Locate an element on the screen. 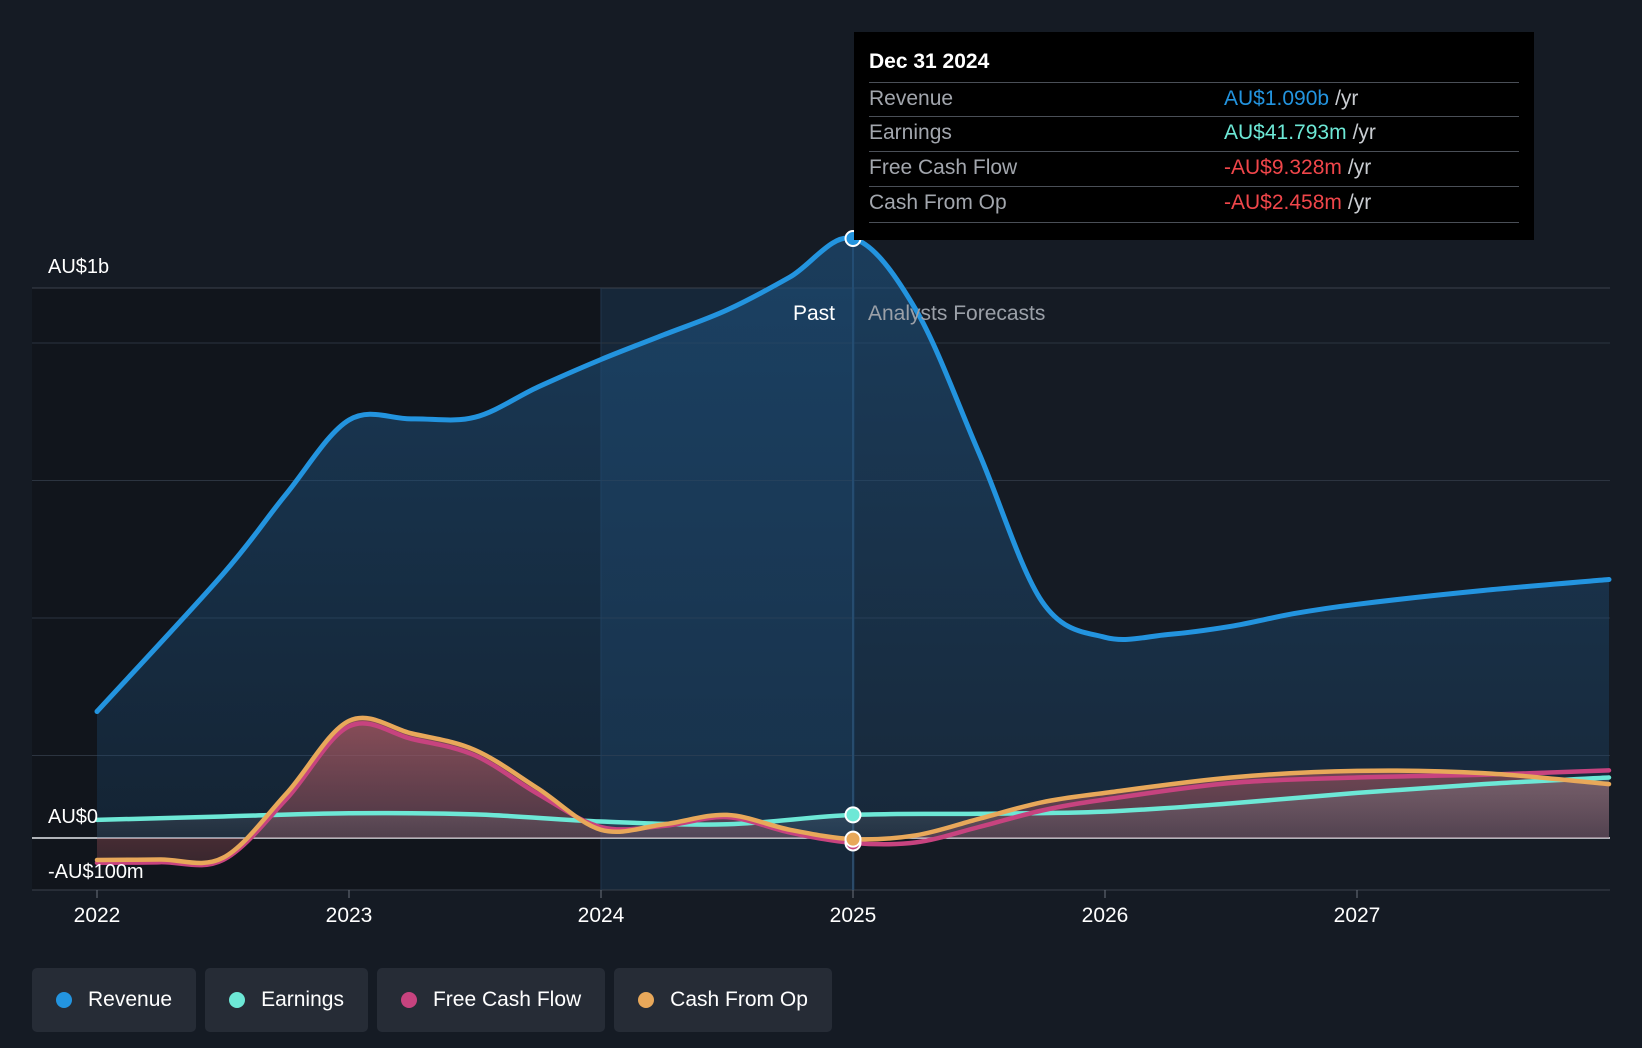  legend-item-free-cash-flow: Free Cash Flow is located at coordinates (491, 1000).